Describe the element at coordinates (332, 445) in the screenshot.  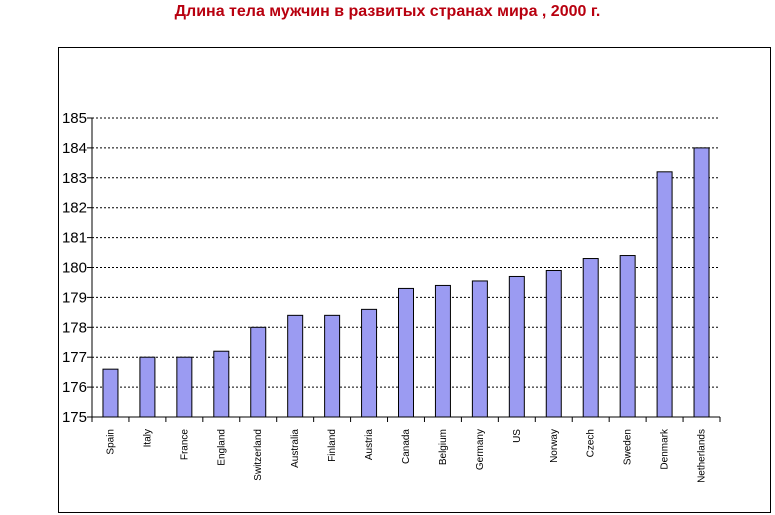
I see `x-tick-label: Finland` at that location.